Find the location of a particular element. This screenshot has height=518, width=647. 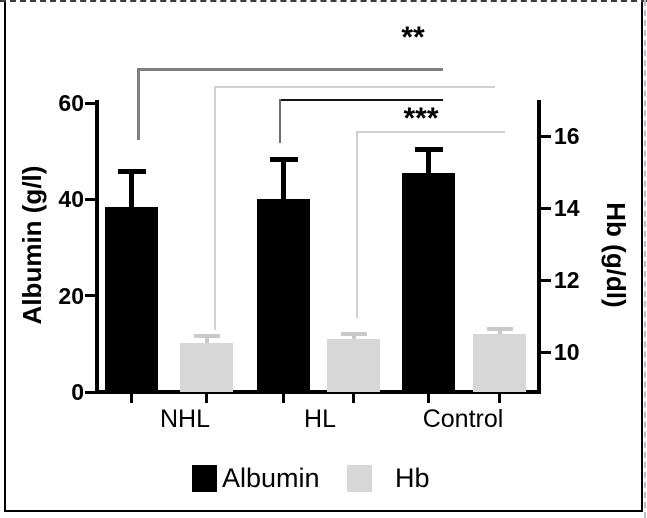

error-bar-stem-albumin-control is located at coordinates (428, 162).